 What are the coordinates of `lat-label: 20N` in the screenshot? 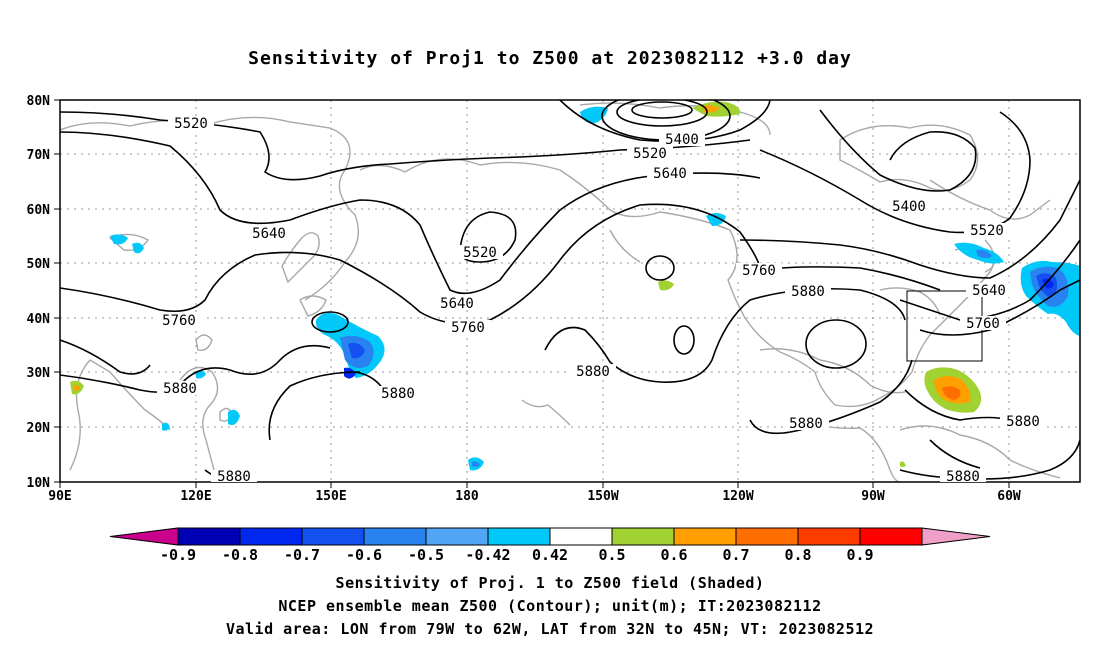 It's located at (39, 428).